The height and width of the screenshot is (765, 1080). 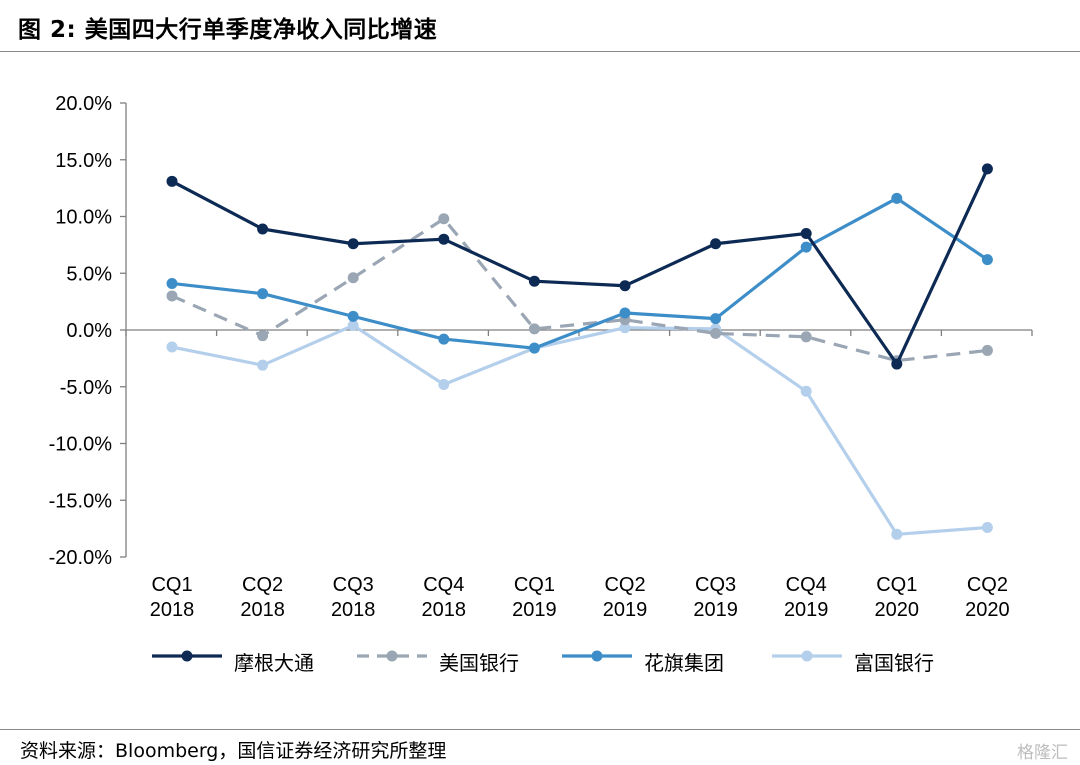 What do you see at coordinates (274, 663) in the screenshot?
I see `legend-label: 摩根大通` at bounding box center [274, 663].